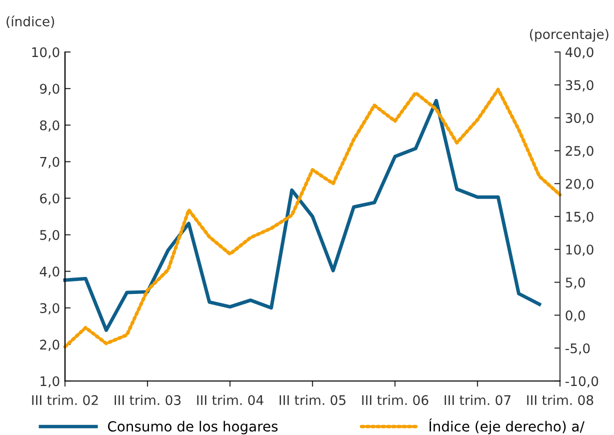  I want to click on y-tick-label: 9,0, so click(50, 90).